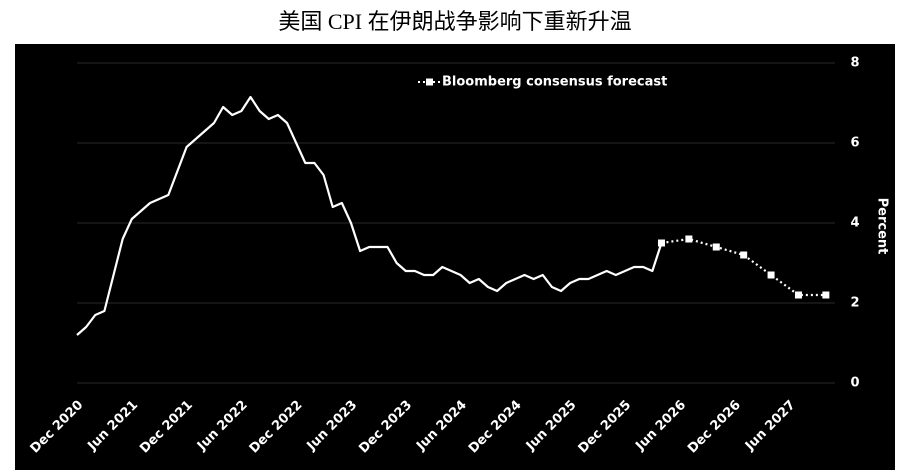 Image resolution: width=910 pixels, height=470 pixels. What do you see at coordinates (554, 82) in the screenshot?
I see `legend-label: Bloomberg consensus forecast` at bounding box center [554, 82].